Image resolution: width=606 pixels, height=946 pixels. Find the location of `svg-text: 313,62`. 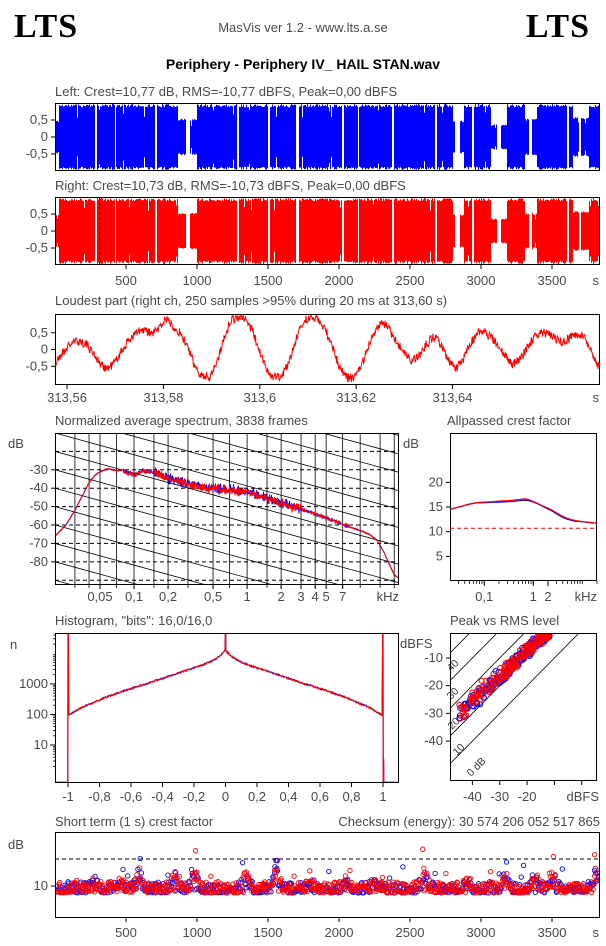

svg-text: 313,62 is located at coordinates (356, 397).